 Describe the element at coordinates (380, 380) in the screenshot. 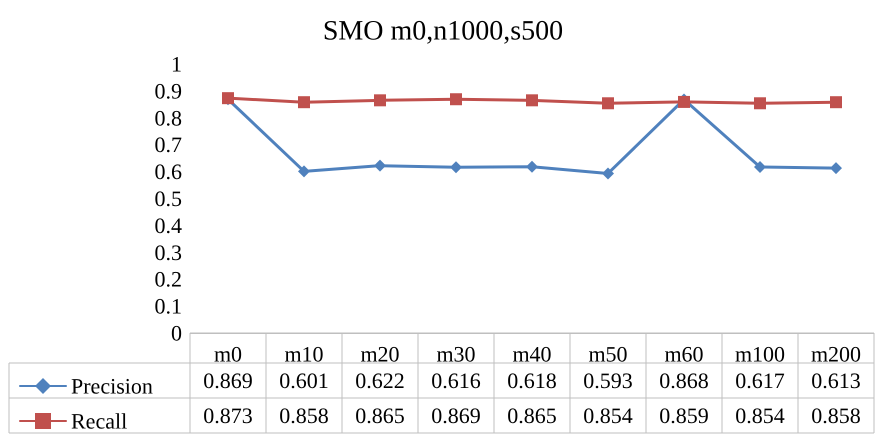

I see `data-label: 0.622` at that location.